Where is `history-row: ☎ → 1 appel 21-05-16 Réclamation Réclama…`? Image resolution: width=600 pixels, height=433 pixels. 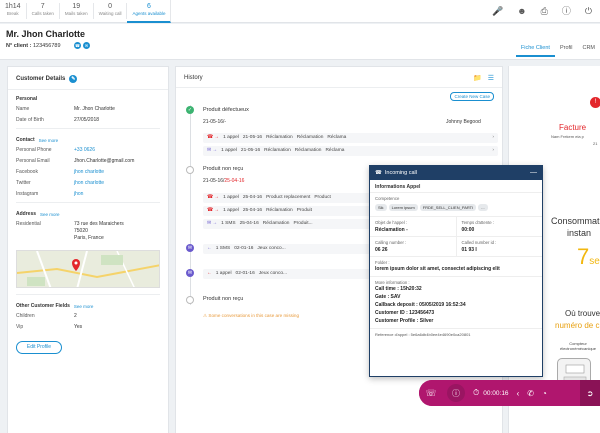 history-row: ☎ → 1 appel 21-05-16 Réclamation Réclama… is located at coordinates (350, 138).